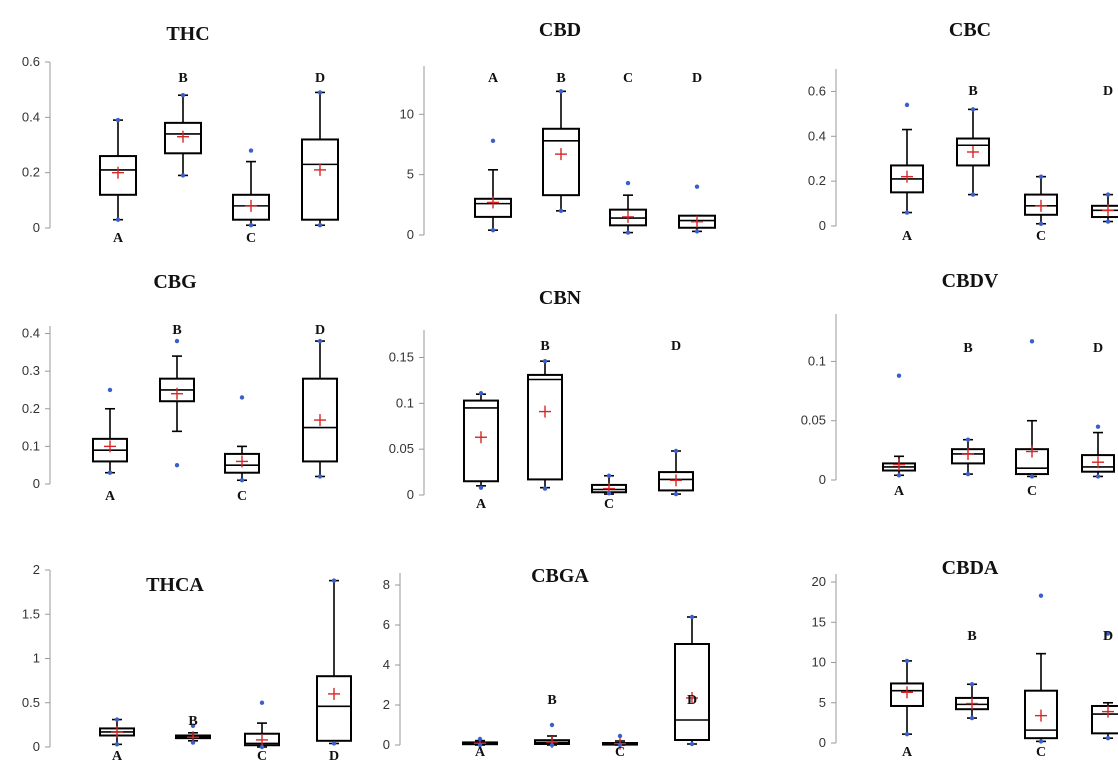  I want to click on panel-cbga: CBGA 0 2 4 6 8 A B C D, so click(546, 662).